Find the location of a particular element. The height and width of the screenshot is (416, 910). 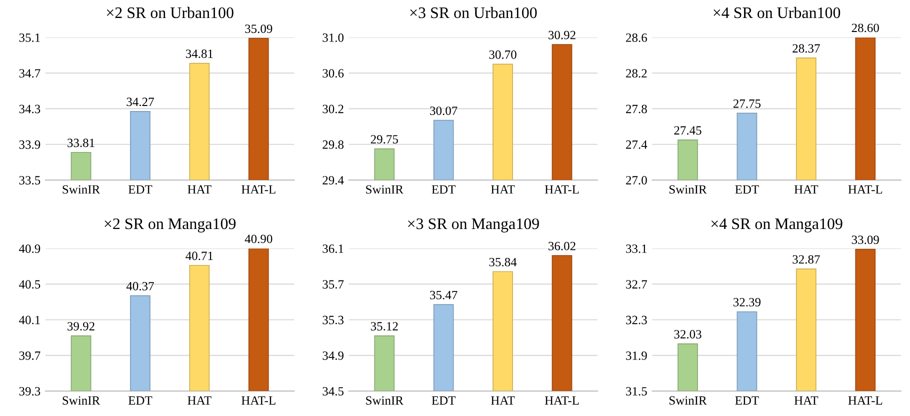

y-tick-label: 29.8 is located at coordinates (333, 144).